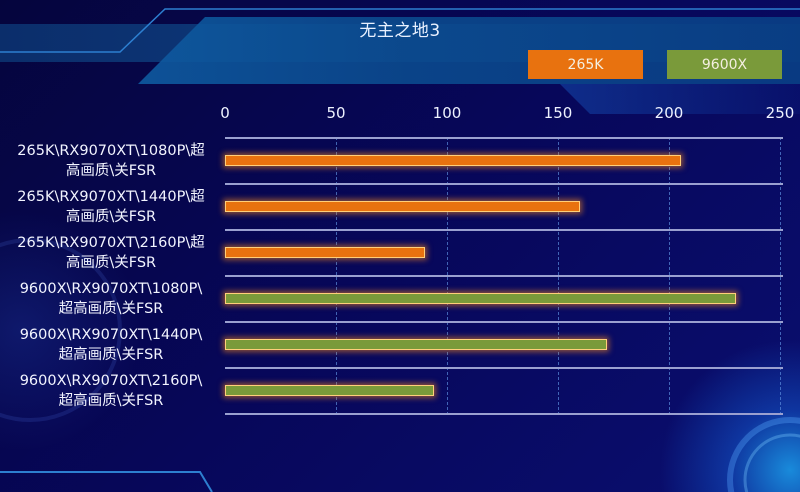 The image size is (800, 492). I want to click on category-line: 9600X\RX9070XT\2160P\, so click(111, 381).